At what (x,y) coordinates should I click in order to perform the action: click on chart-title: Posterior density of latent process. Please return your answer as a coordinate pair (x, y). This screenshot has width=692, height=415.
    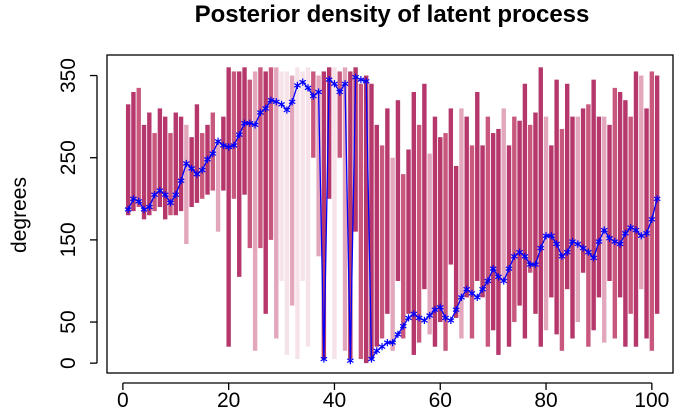
    Looking at the image, I should click on (392, 14).